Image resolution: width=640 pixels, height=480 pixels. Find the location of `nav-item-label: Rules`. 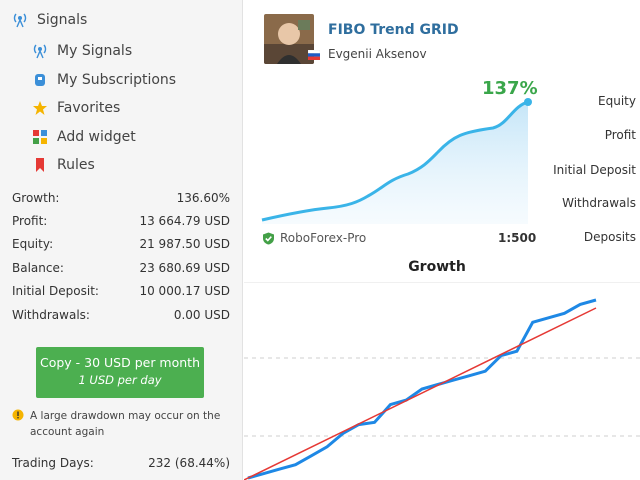

nav-item-label: Rules is located at coordinates (76, 165).